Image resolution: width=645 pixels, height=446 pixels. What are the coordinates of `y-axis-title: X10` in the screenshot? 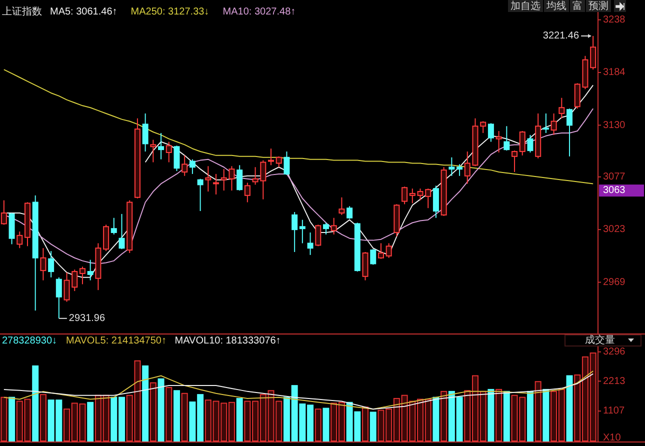 It's located at (612, 438).